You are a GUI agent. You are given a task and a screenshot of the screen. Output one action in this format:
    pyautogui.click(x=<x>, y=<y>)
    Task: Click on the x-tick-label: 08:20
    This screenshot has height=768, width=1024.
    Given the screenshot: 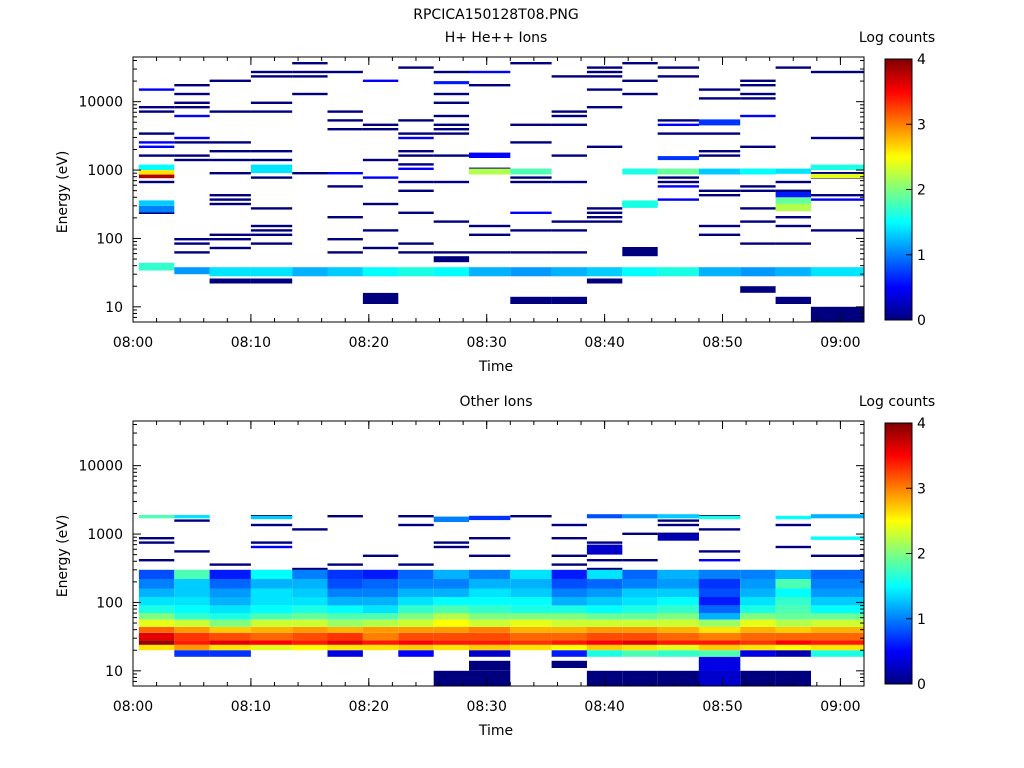 What is the action you would take?
    pyautogui.click(x=369, y=343)
    